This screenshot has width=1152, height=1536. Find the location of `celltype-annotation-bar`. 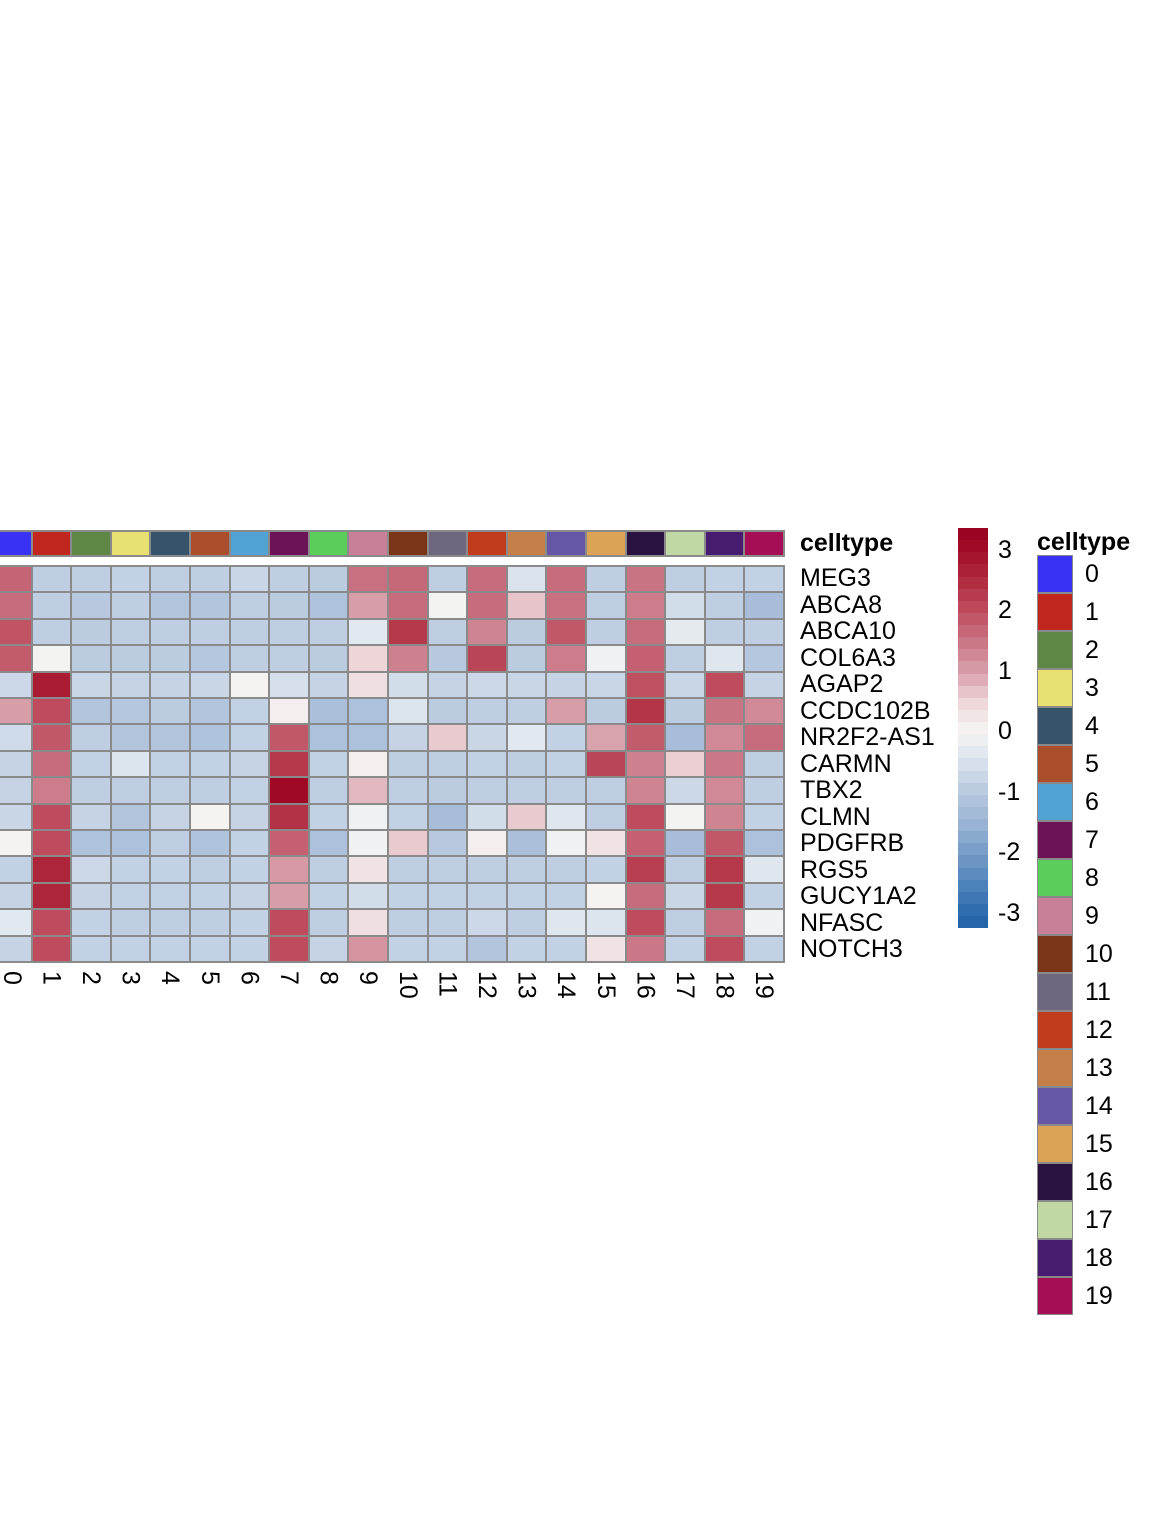

celltype-annotation-bar is located at coordinates (392, 543).